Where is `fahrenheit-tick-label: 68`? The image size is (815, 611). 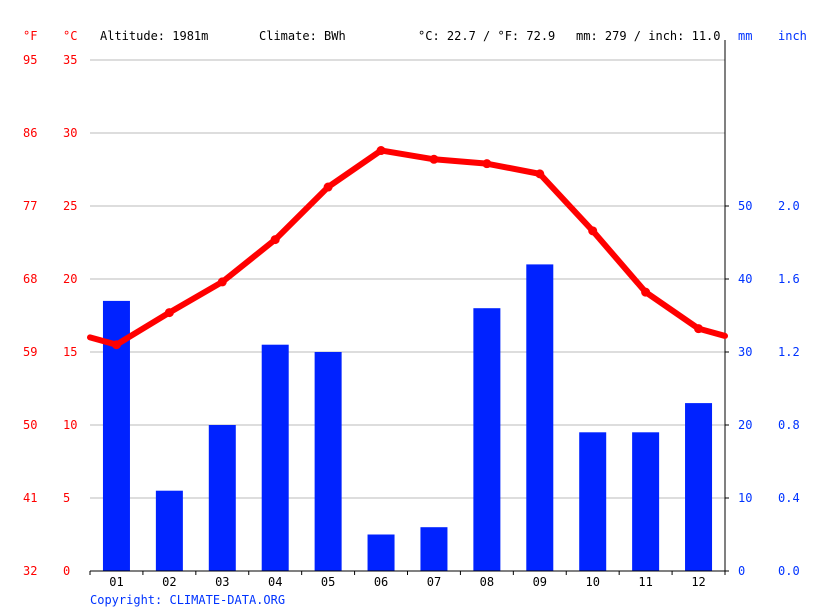
fahrenheit-tick-label: 68 is located at coordinates (30, 279).